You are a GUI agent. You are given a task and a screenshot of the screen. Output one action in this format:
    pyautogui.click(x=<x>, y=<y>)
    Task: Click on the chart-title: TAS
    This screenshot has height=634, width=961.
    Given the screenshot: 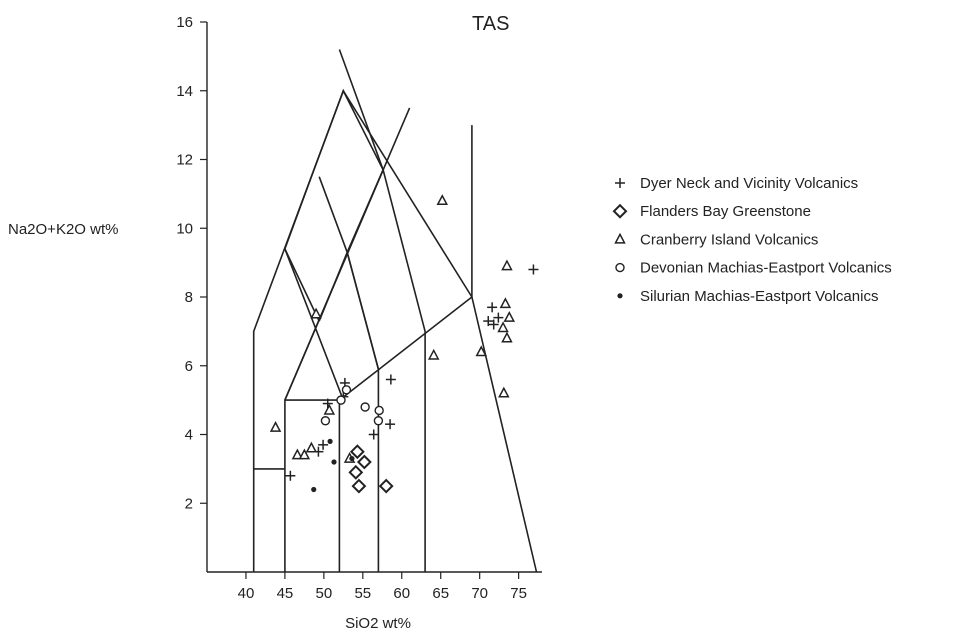 What is the action you would take?
    pyautogui.click(x=490, y=24)
    